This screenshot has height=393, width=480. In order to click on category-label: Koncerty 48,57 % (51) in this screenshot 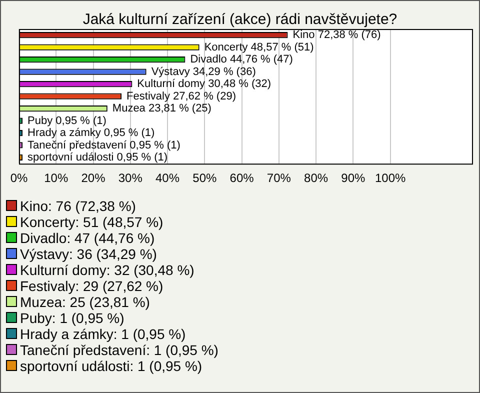, I will do `click(259, 47)`.